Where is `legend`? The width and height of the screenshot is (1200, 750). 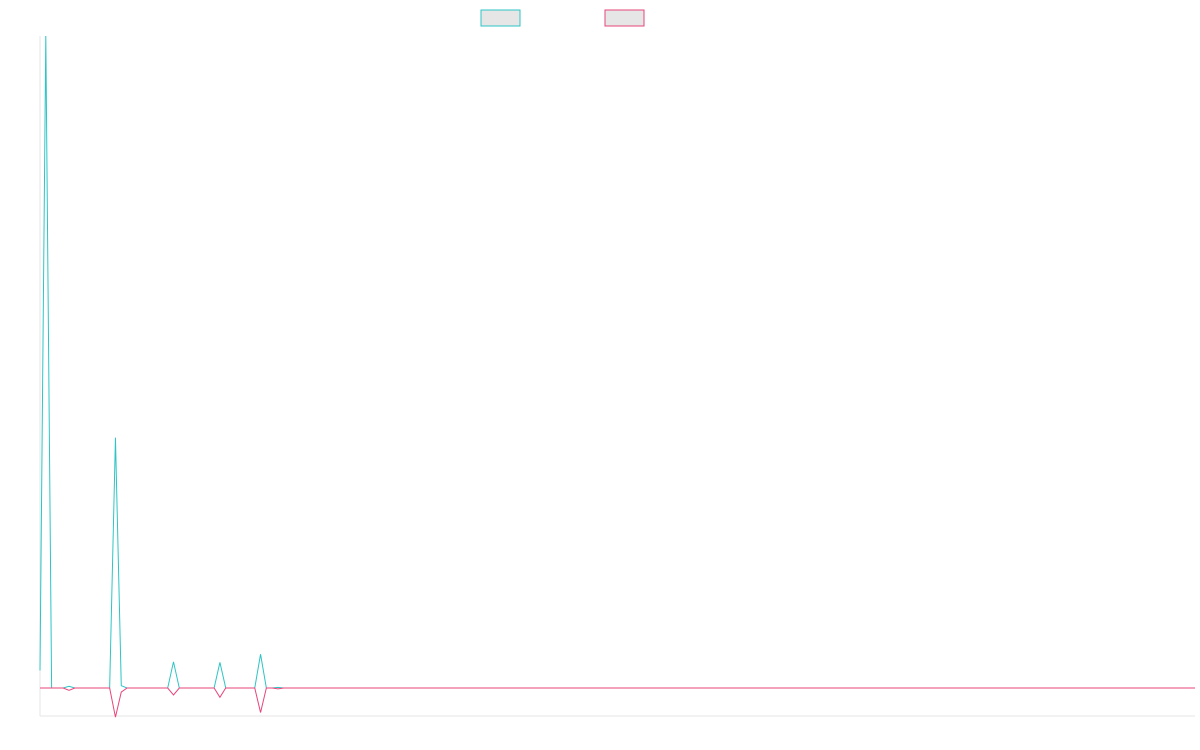
legend is located at coordinates (562, 18).